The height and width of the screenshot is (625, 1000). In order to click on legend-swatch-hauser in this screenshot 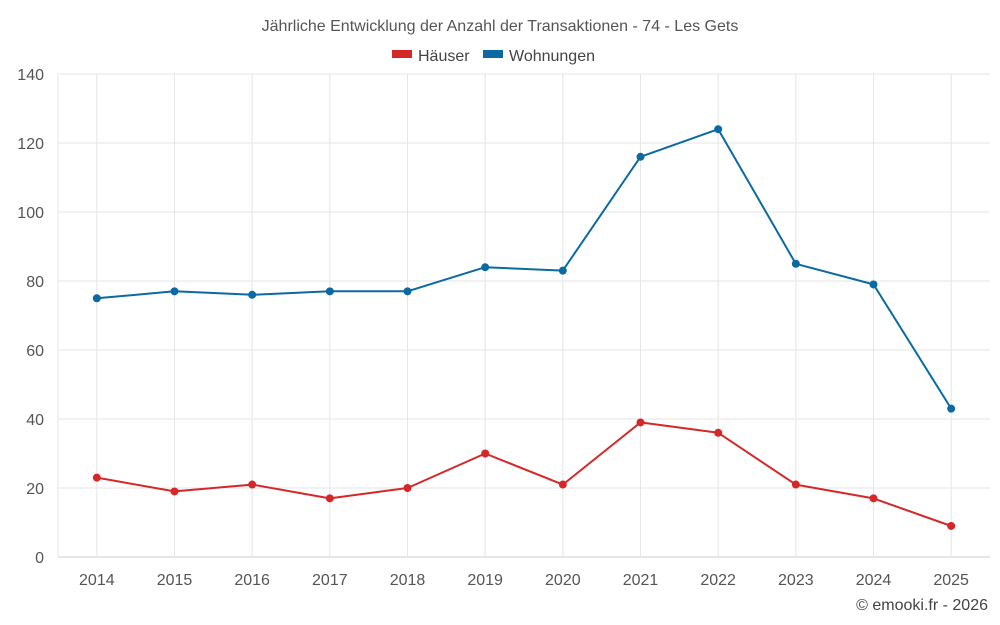, I will do `click(402, 54)`.